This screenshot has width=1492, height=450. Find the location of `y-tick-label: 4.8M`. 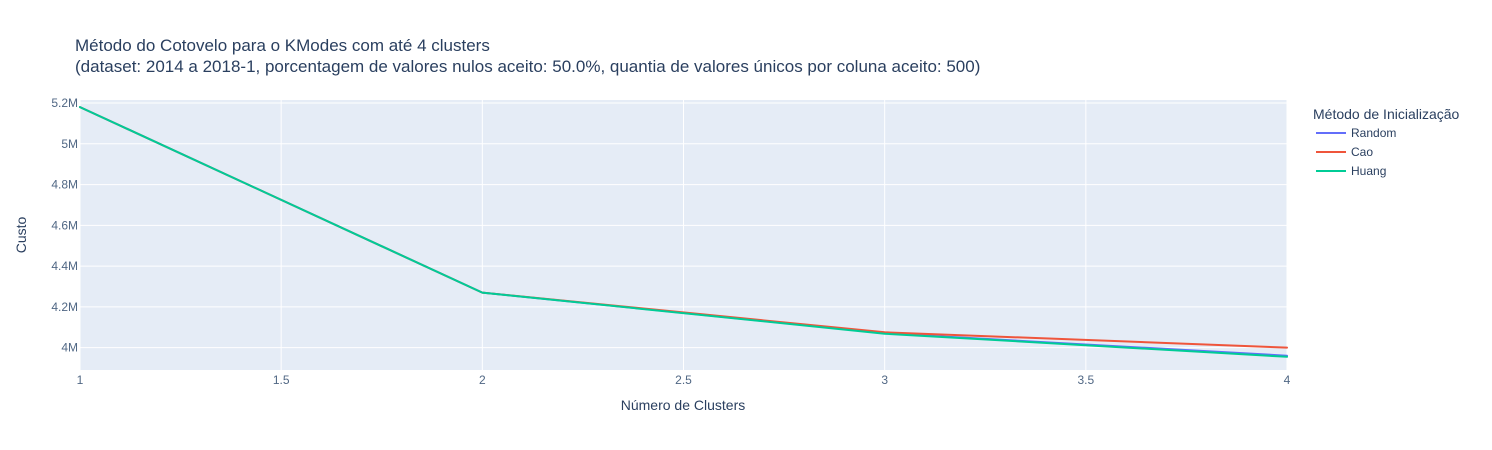

y-tick-label: 4.8M is located at coordinates (64, 185).